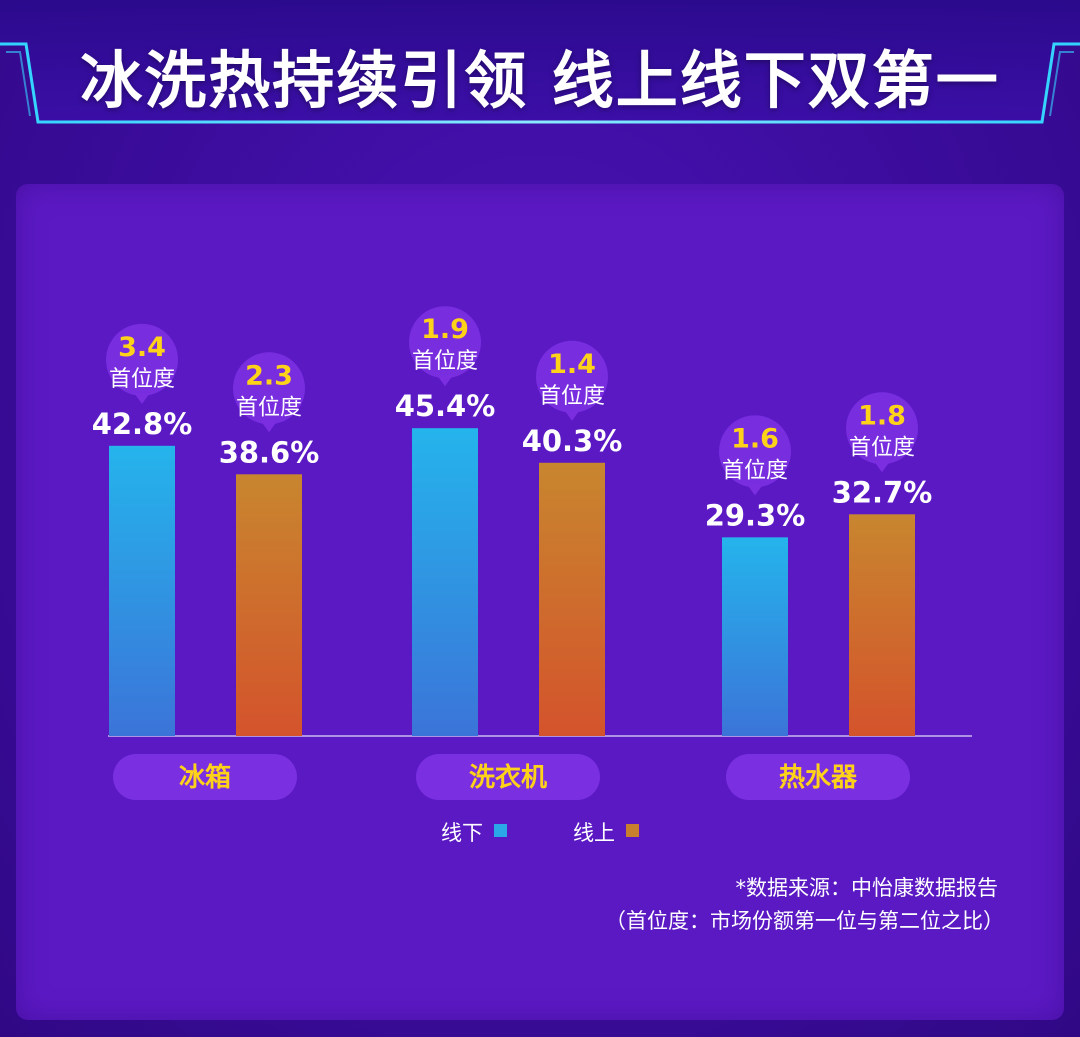 The image size is (1080, 1037). I want to click on category-label: 洗衣机, so click(508, 777).